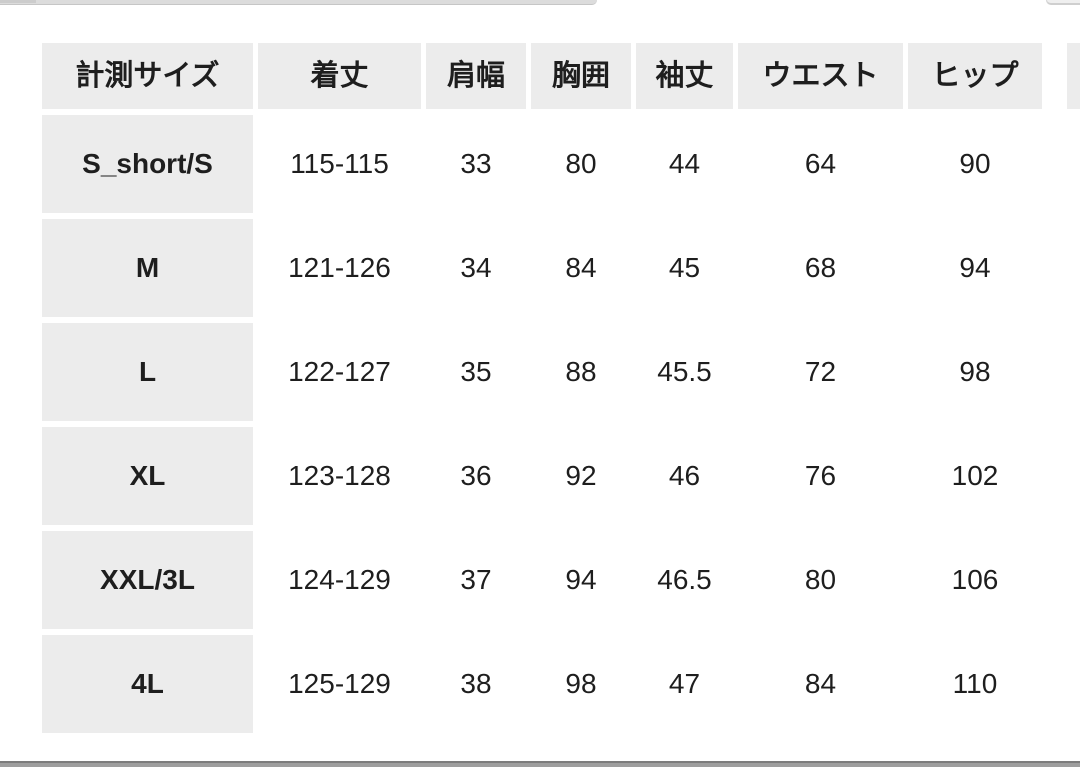 Image resolution: width=1080 pixels, height=767 pixels. I want to click on table-cell: 90, so click(975, 164).